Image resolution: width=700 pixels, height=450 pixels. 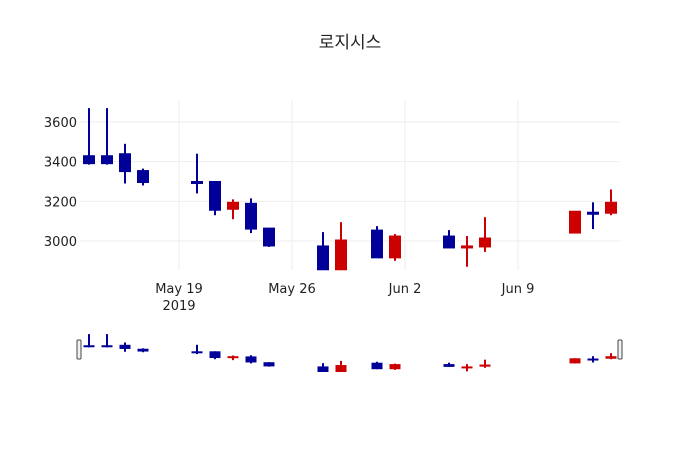 I want to click on chart-title: 로지시스, so click(x=350, y=43).